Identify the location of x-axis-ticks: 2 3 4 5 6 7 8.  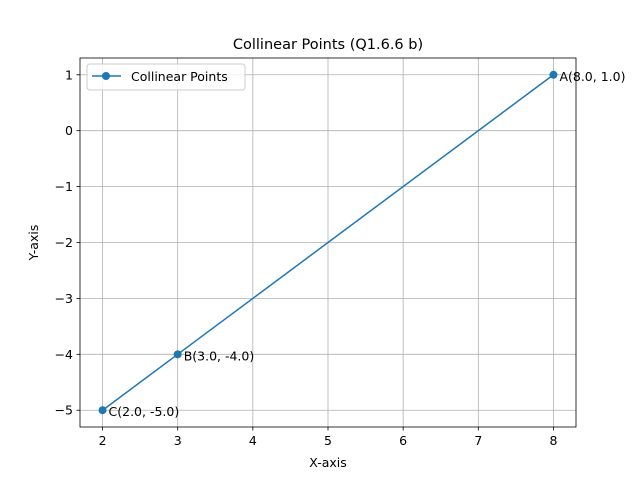
(328, 437).